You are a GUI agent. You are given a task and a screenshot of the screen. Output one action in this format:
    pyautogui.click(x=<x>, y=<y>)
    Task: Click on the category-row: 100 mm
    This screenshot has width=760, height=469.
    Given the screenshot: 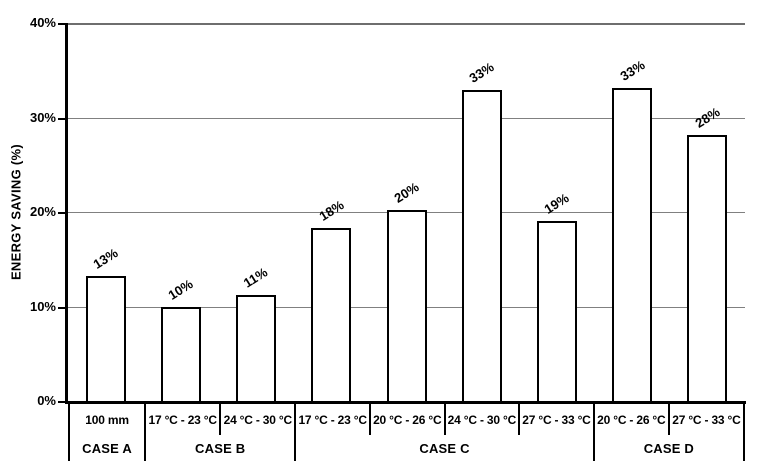 What is the action you would take?
    pyautogui.click(x=107, y=419)
    